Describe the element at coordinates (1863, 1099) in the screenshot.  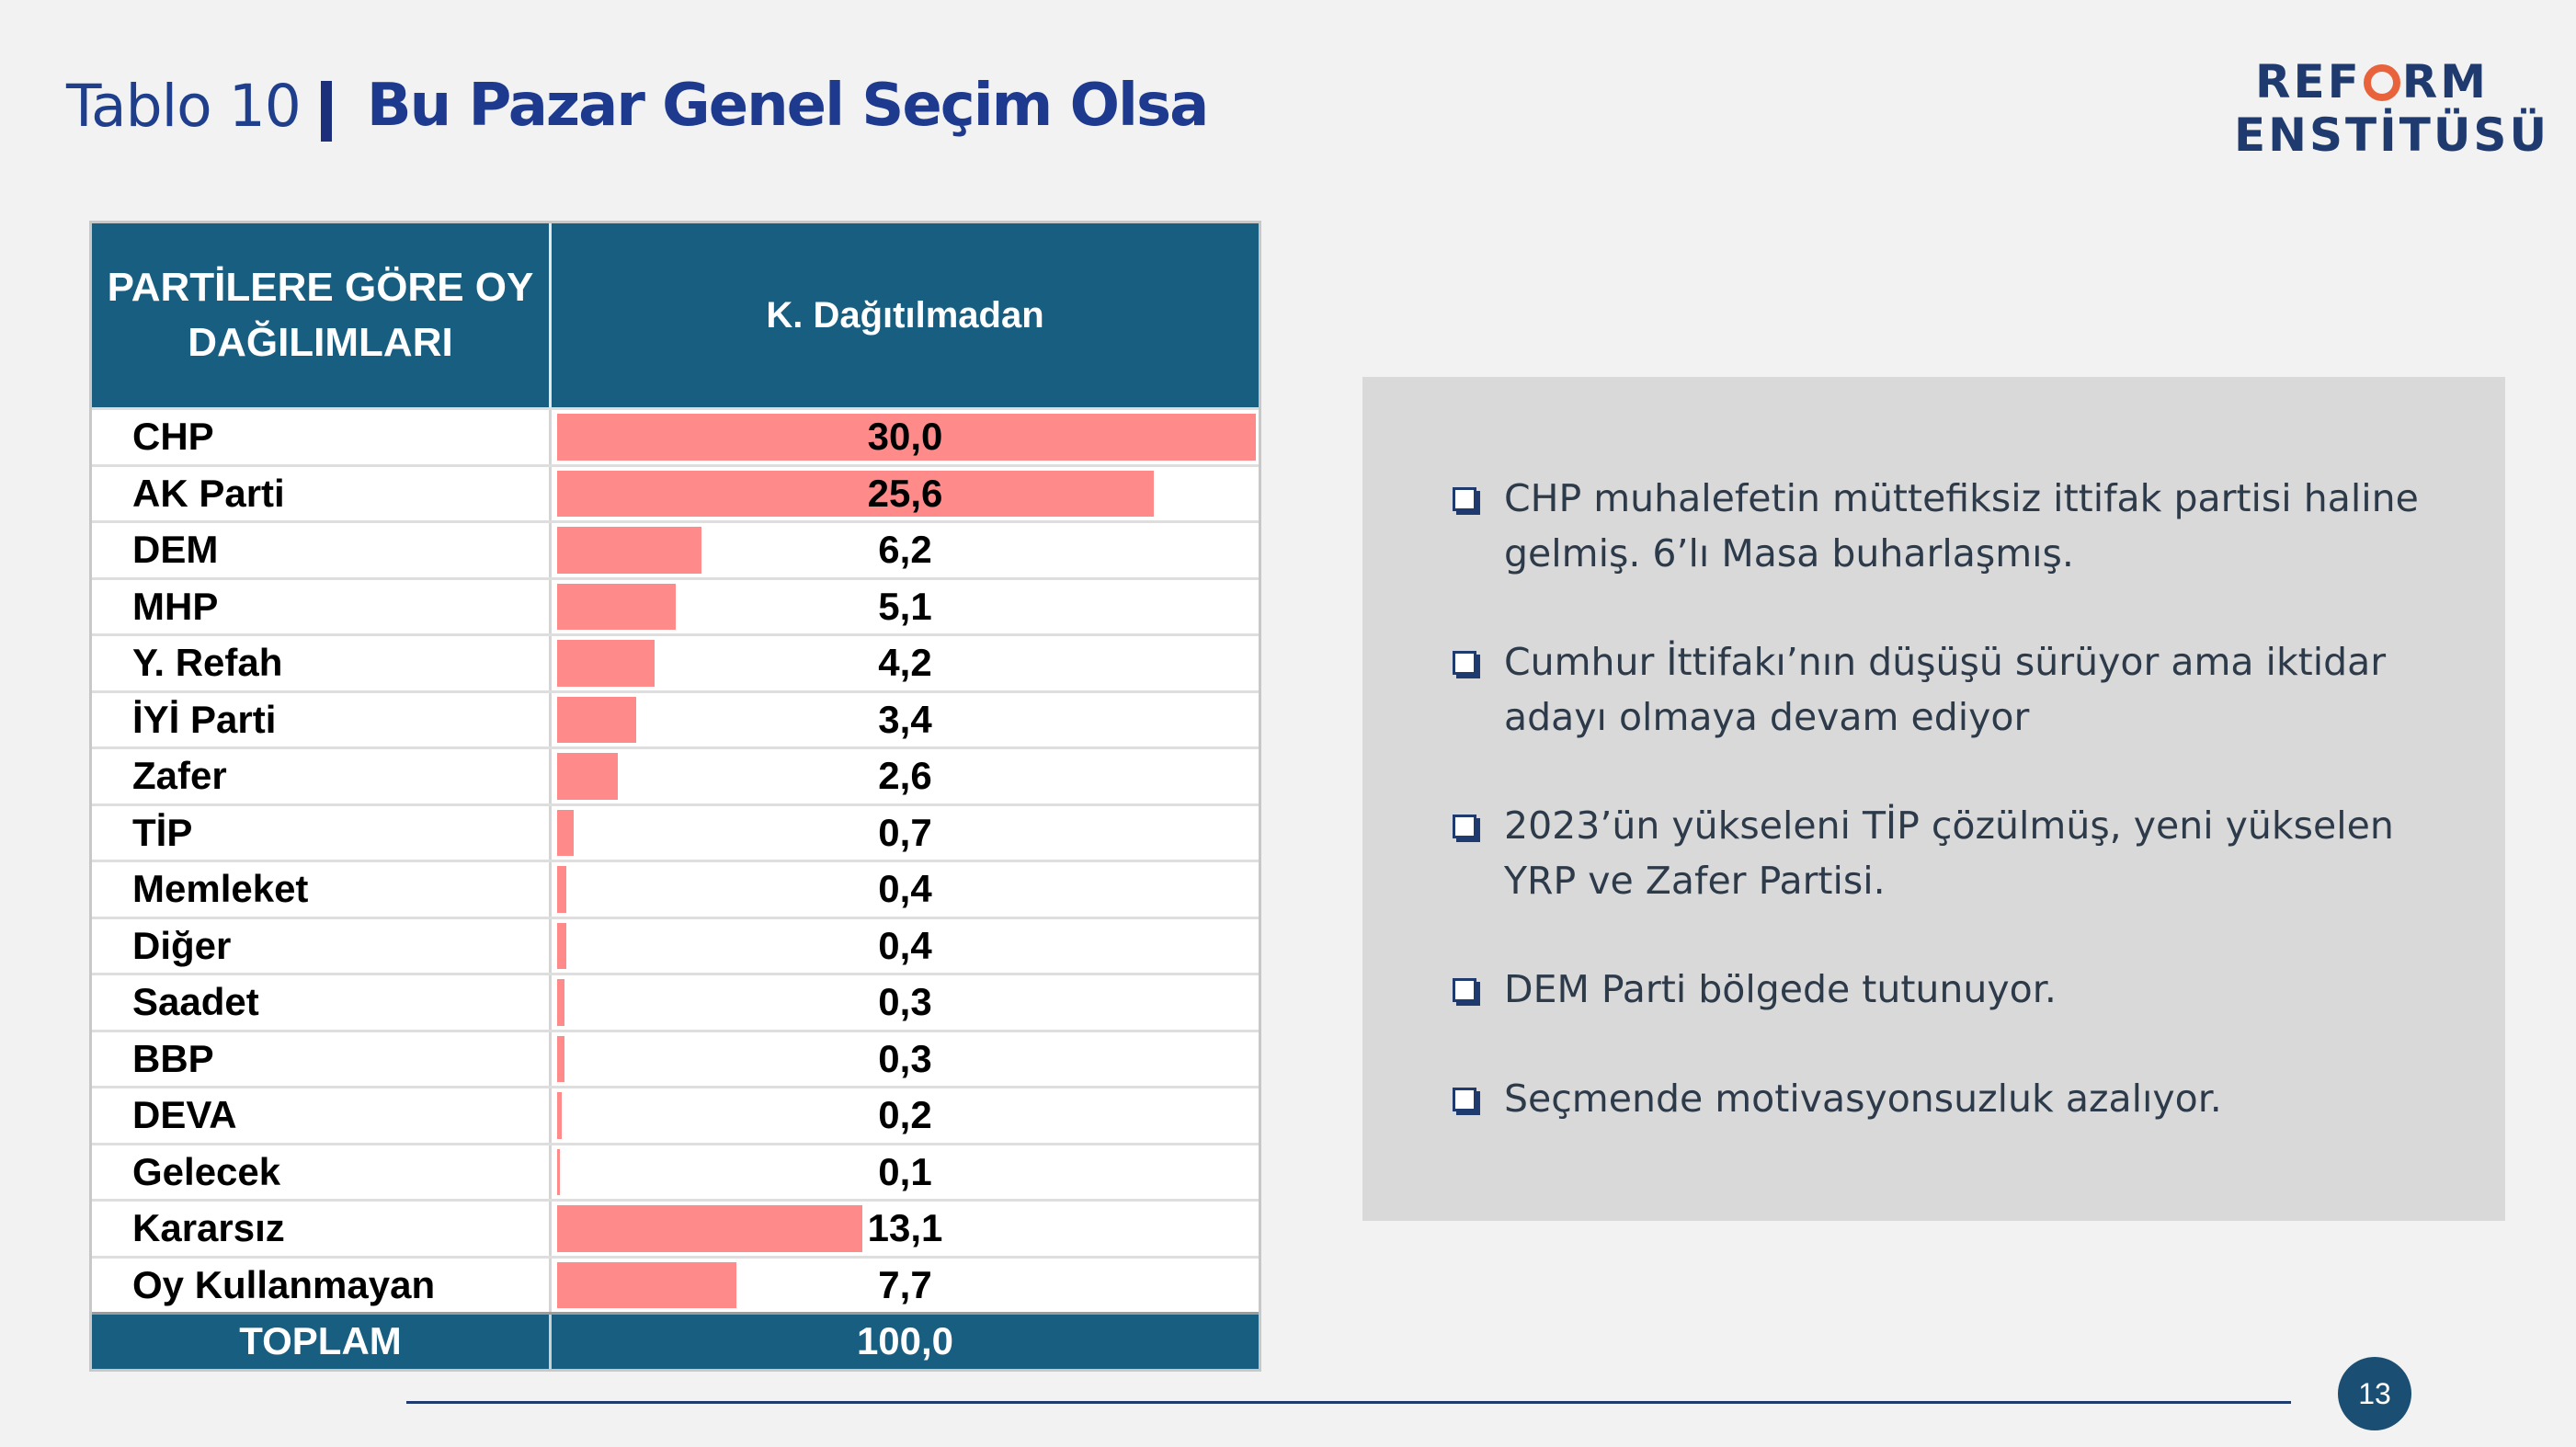
I see `note-text: Seçmende motivasyonsuzluk azalıyor.` at that location.